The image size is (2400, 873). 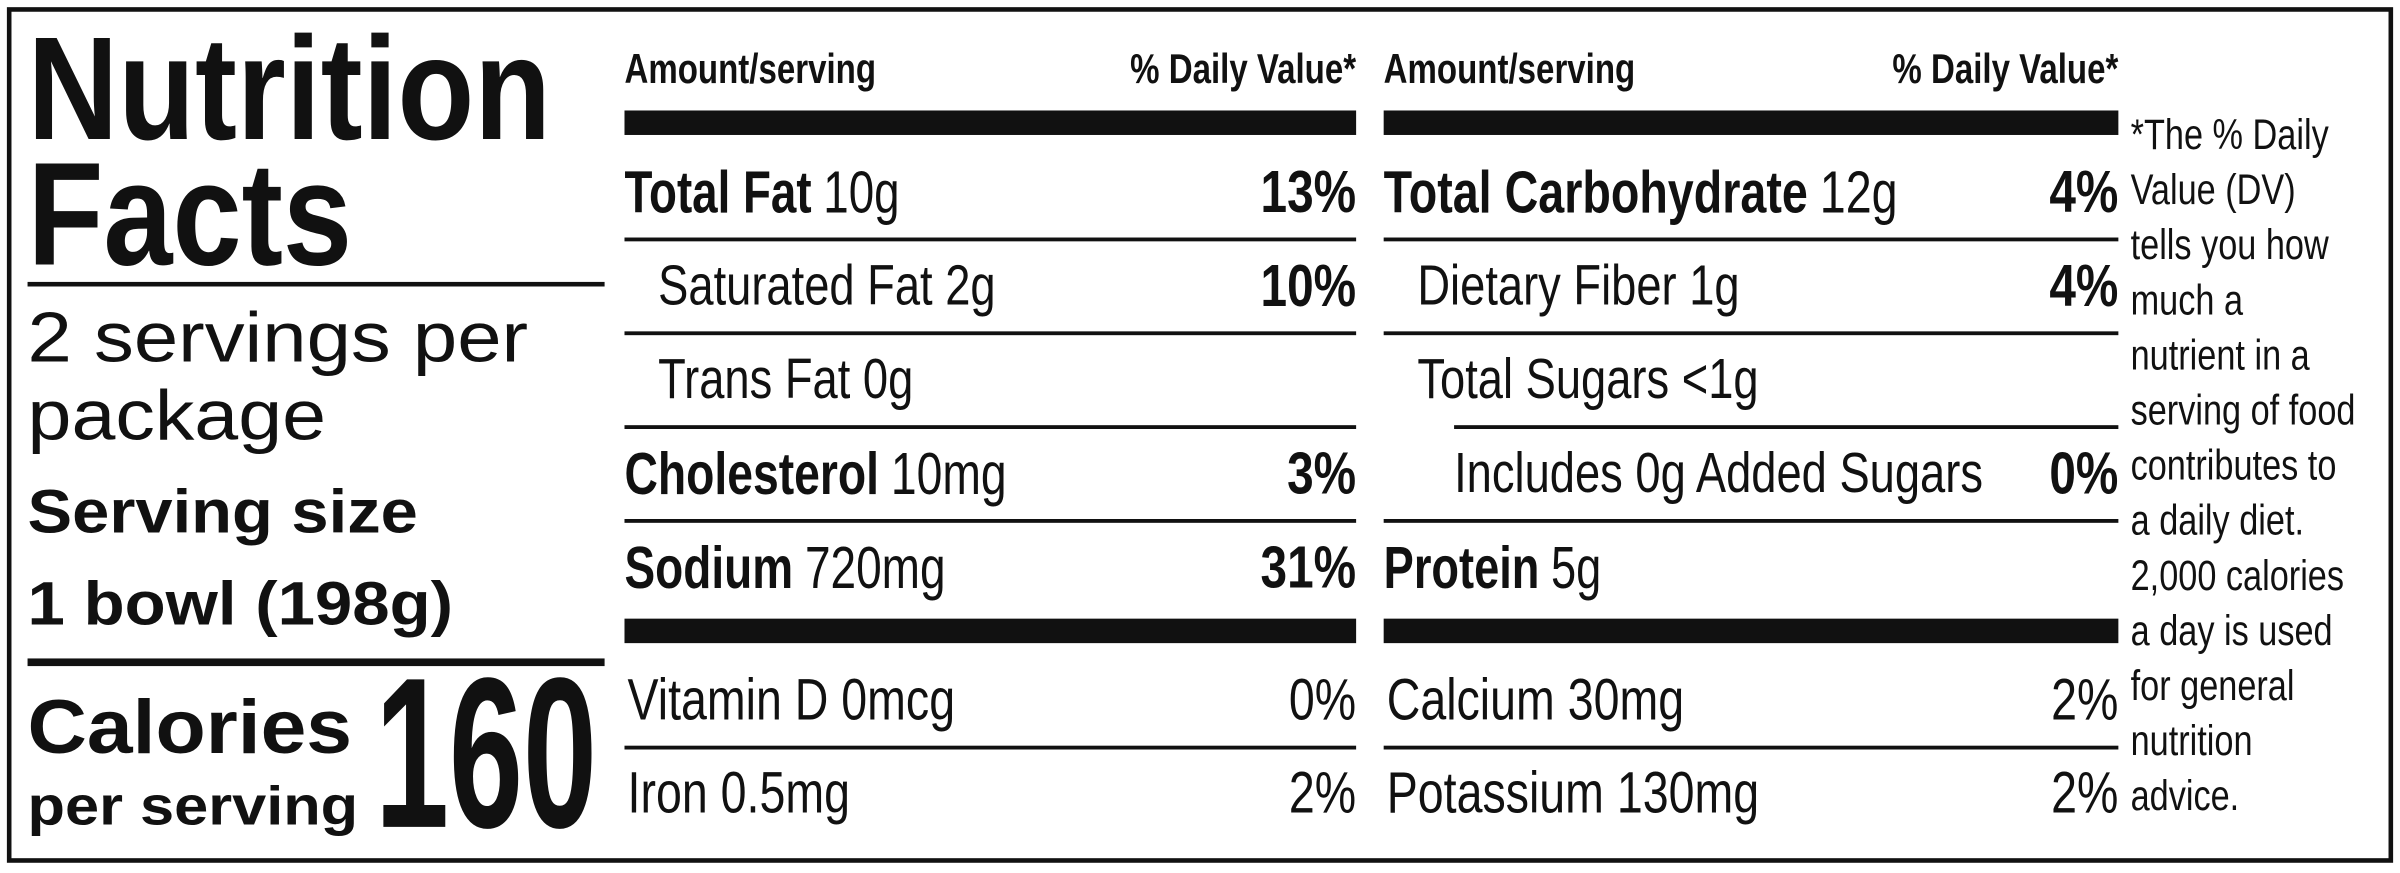 I want to click on thick-divider, so click(x=316, y=662).